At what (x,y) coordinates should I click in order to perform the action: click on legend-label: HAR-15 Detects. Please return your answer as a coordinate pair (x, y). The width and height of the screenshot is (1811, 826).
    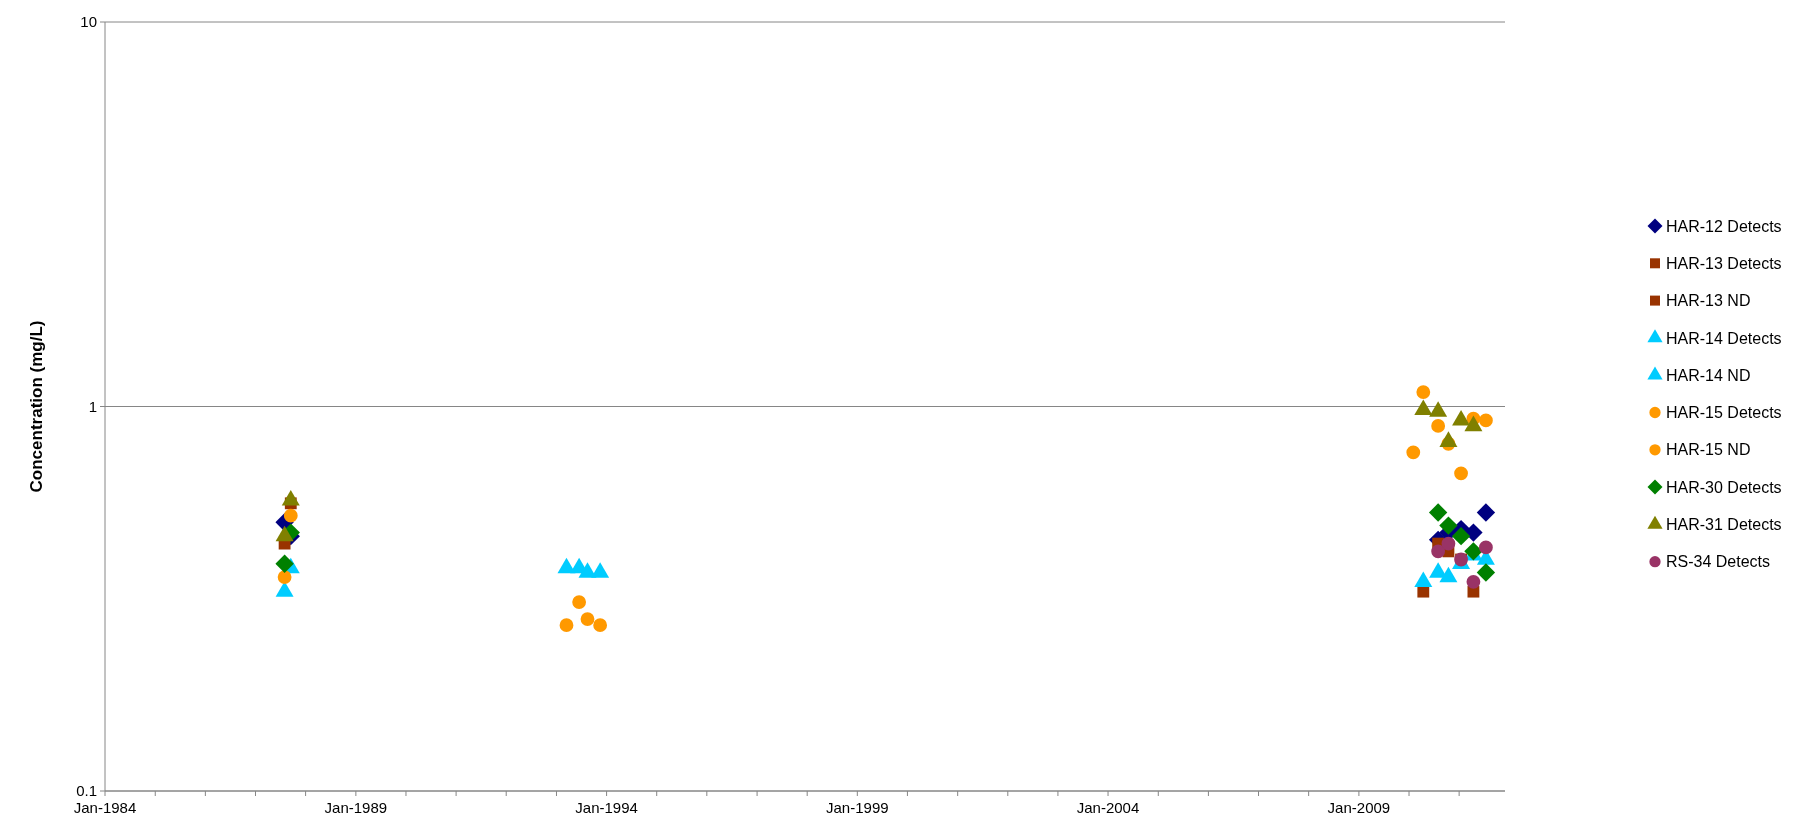
    Looking at the image, I should click on (1724, 413).